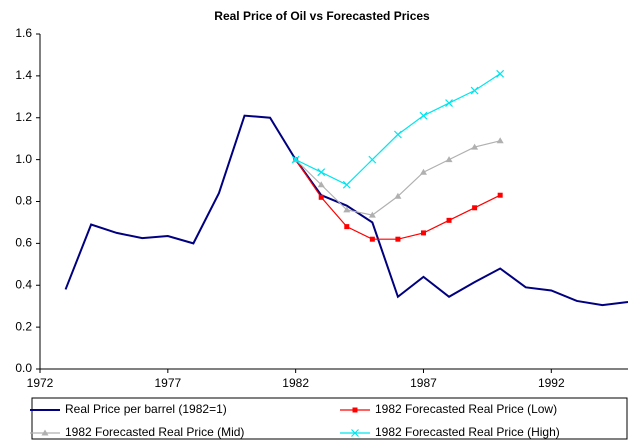 The width and height of the screenshot is (628, 440). I want to click on x-tick-label: 1982, so click(295, 383).